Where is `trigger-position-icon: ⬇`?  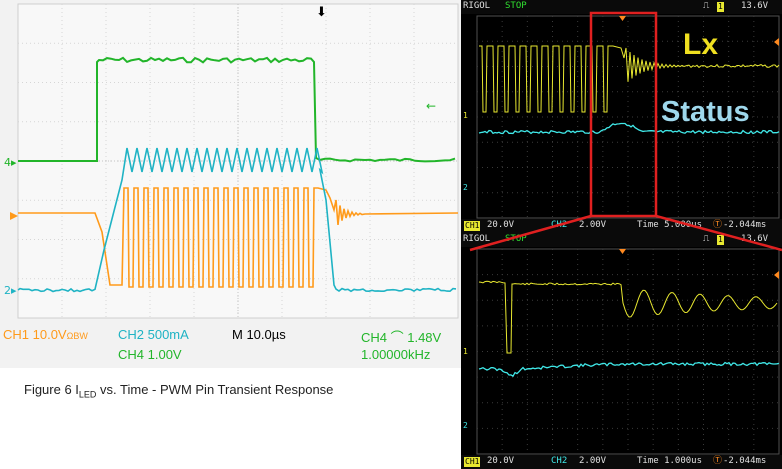
trigger-position-icon: ⬇ is located at coordinates (321, 12).